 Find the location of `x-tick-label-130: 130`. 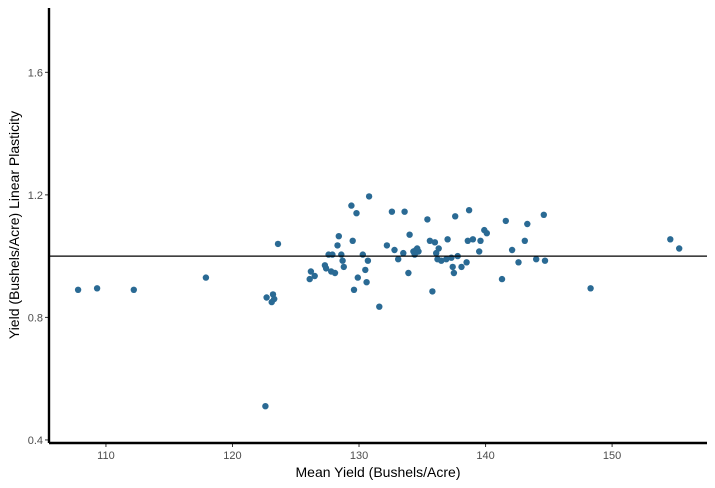

x-tick-label-130: 130 is located at coordinates (359, 456).